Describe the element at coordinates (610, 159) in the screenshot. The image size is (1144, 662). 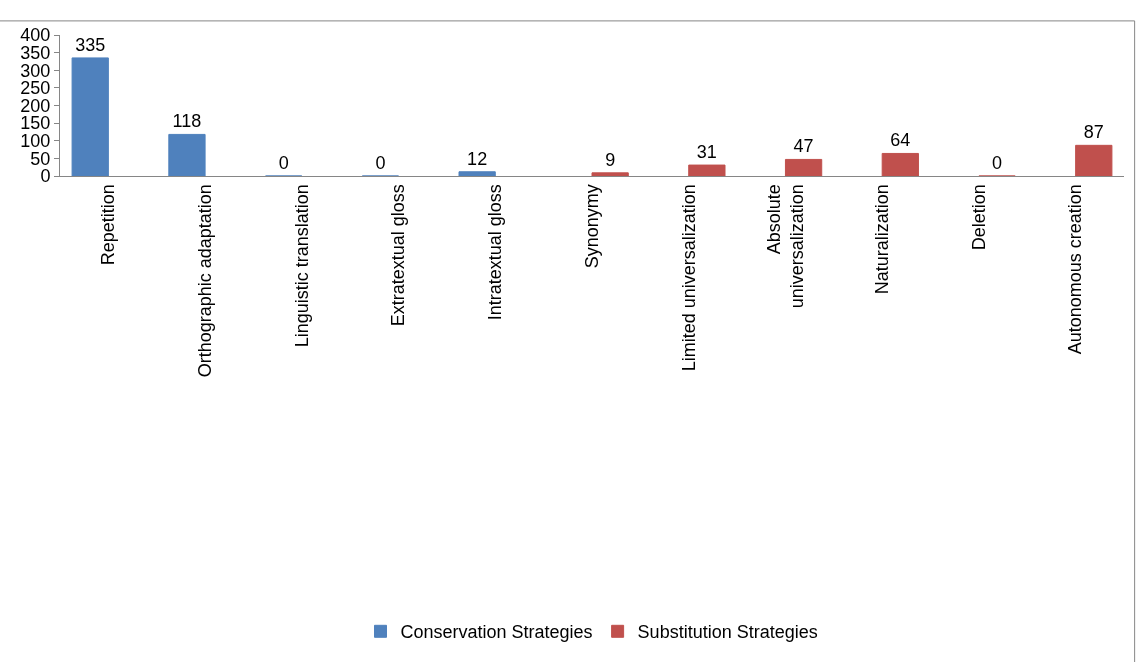
I see `data-label: 9` at that location.